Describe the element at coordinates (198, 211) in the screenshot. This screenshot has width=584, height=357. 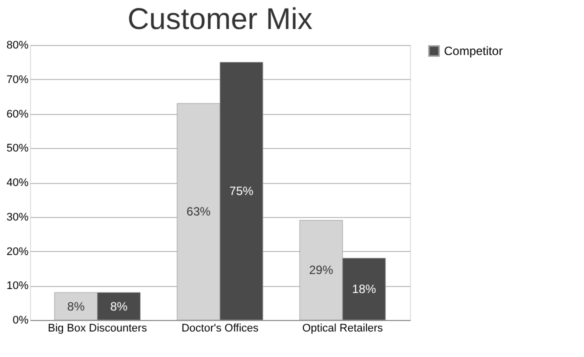
I see `data-label: 63%` at that location.